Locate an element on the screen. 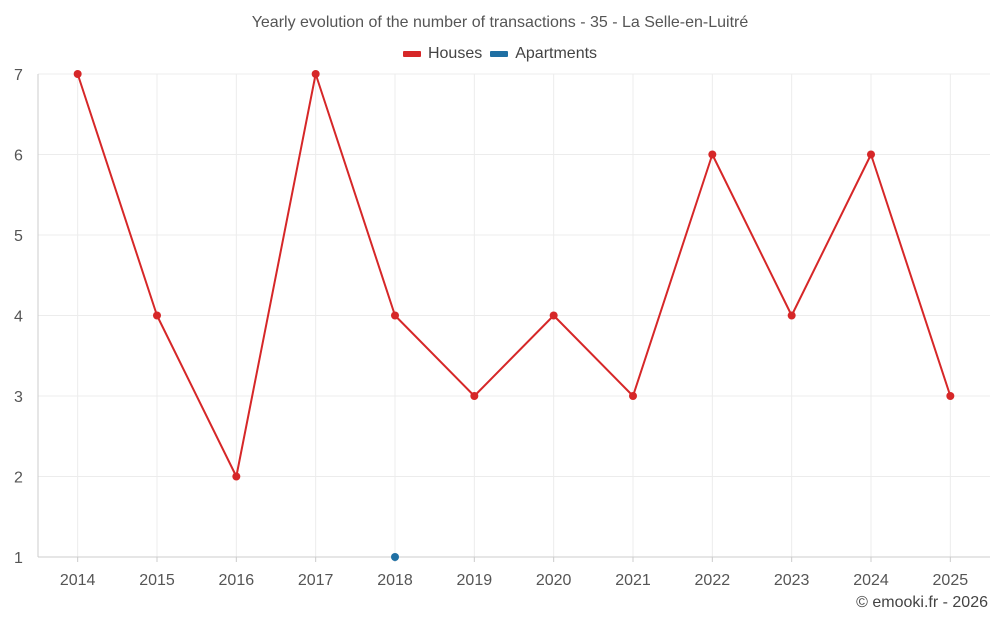 The width and height of the screenshot is (1000, 625). legend: Houses Apartments is located at coordinates (500, 54).